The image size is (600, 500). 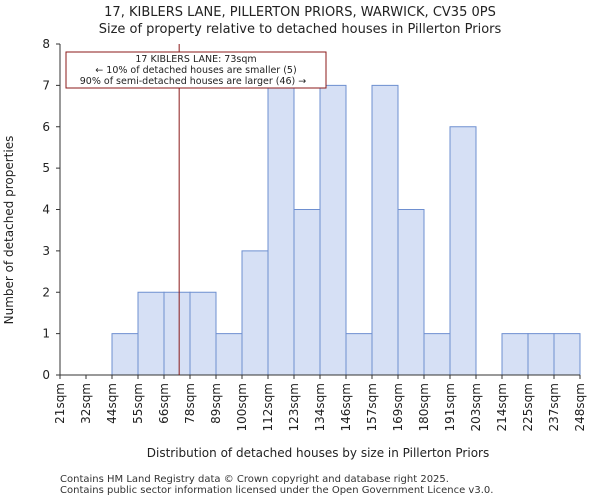 I want to click on bar-55sqm, so click(x=151, y=333).